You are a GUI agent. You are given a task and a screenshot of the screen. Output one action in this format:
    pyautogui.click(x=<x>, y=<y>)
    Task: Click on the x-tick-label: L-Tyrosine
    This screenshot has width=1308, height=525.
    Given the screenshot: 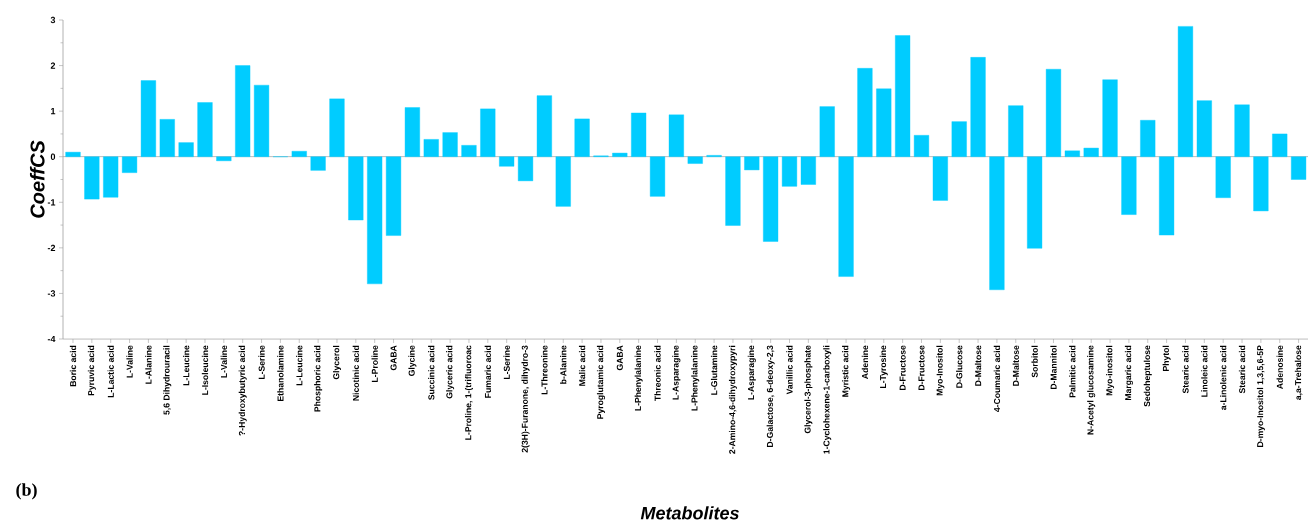 What is the action you would take?
    pyautogui.click(x=883, y=366)
    